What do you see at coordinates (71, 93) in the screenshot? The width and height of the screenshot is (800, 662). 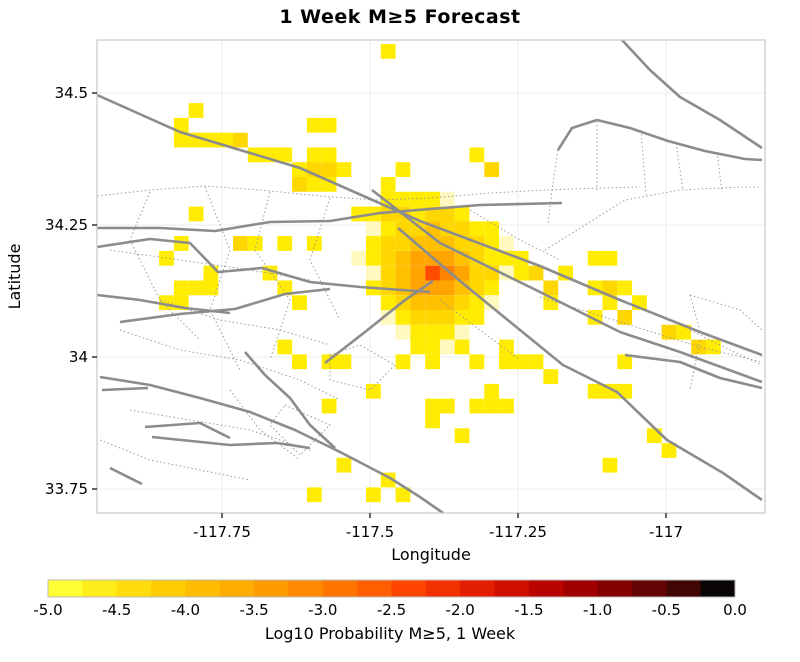 I see `y-tick-label: 34.5` at bounding box center [71, 93].